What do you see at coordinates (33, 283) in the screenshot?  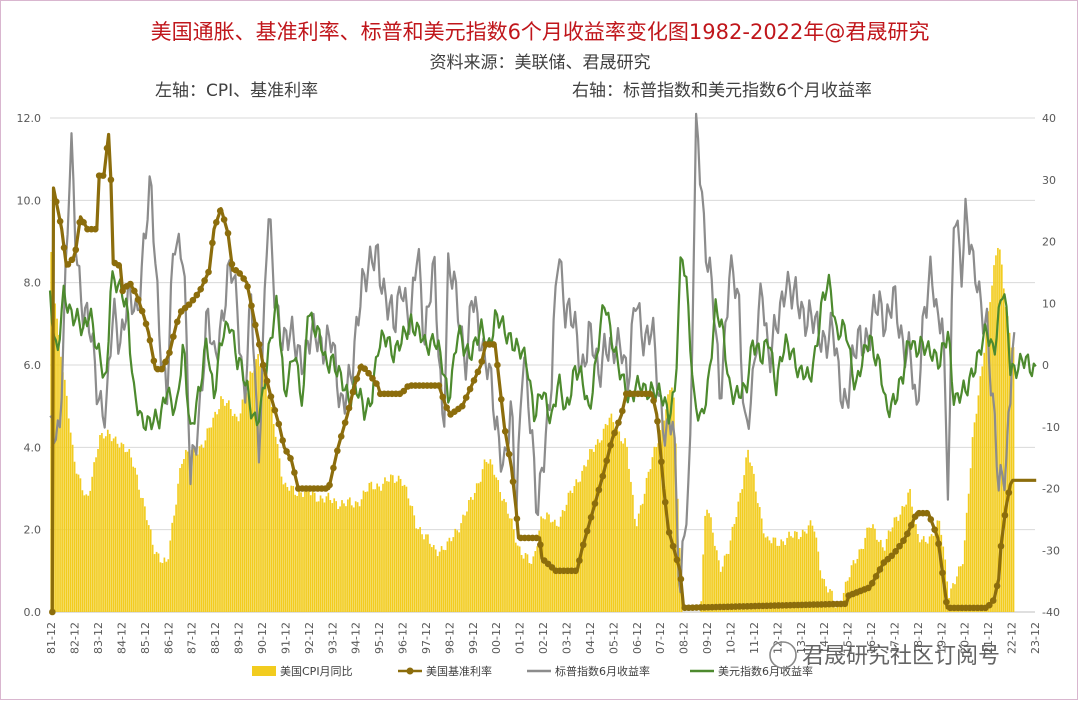 I see `left-tick-label: 8.0` at bounding box center [33, 283].